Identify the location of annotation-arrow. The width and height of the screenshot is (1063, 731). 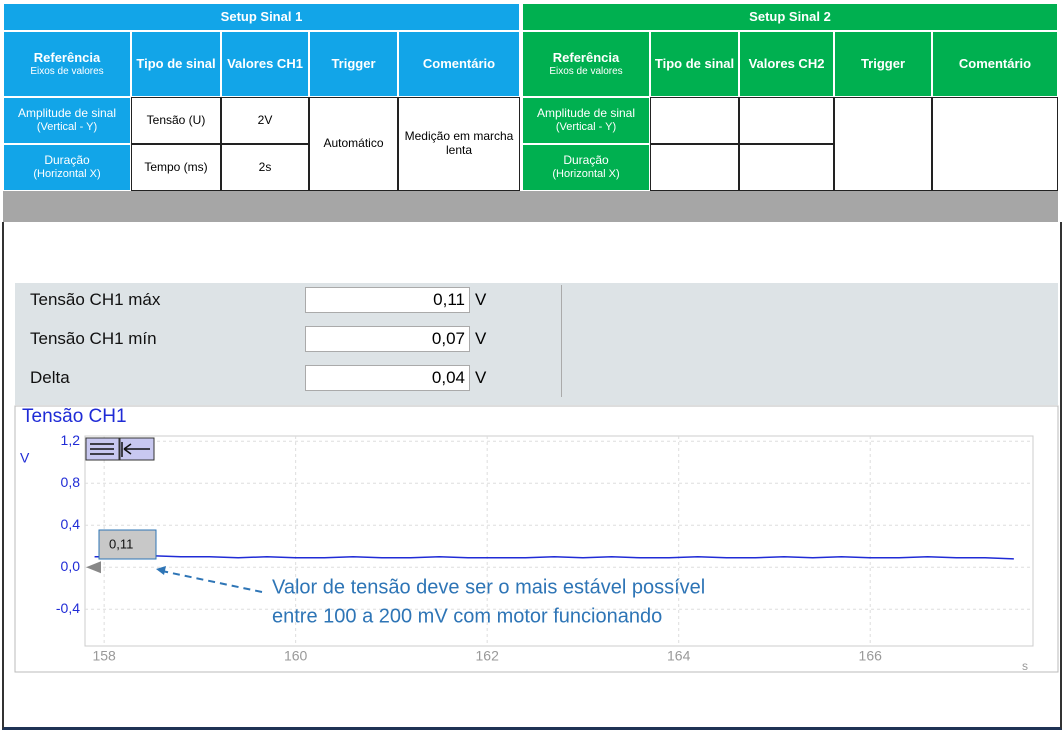
(212, 581).